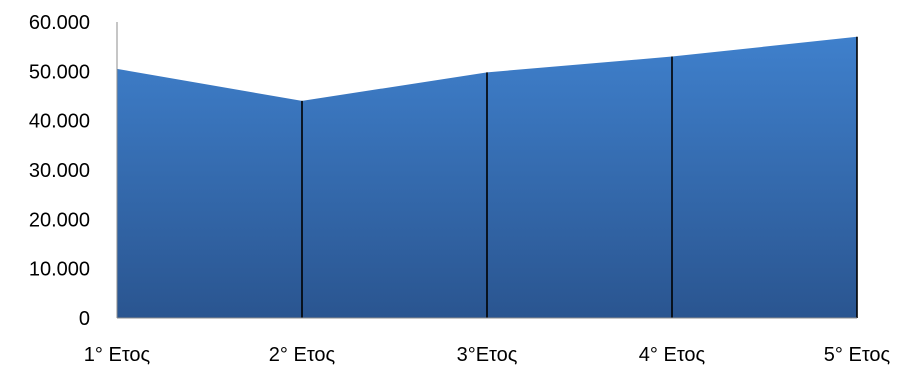 This screenshot has height=366, width=900. What do you see at coordinates (59, 220) in the screenshot?
I see `y-tick-label: 20.000` at bounding box center [59, 220].